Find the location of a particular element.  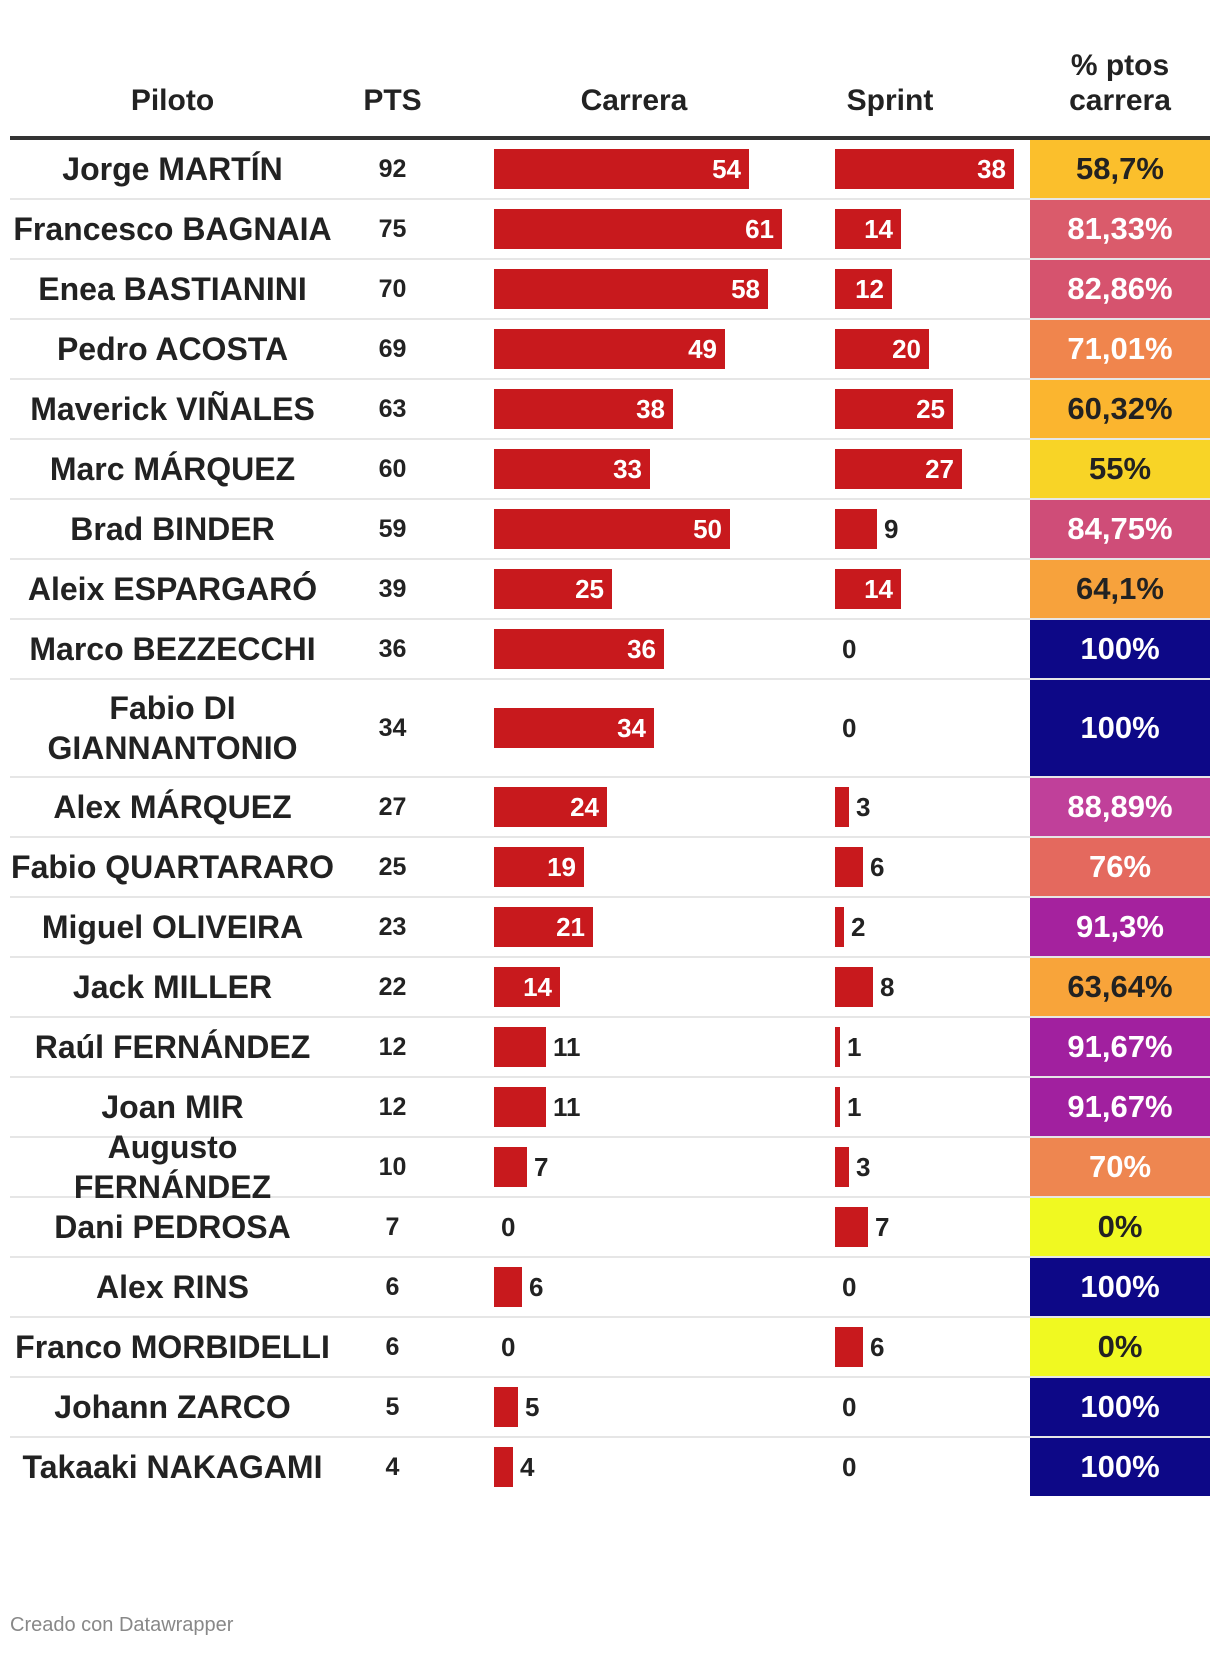

rider-name: Franco MORBIDELLI is located at coordinates (172, 1347).